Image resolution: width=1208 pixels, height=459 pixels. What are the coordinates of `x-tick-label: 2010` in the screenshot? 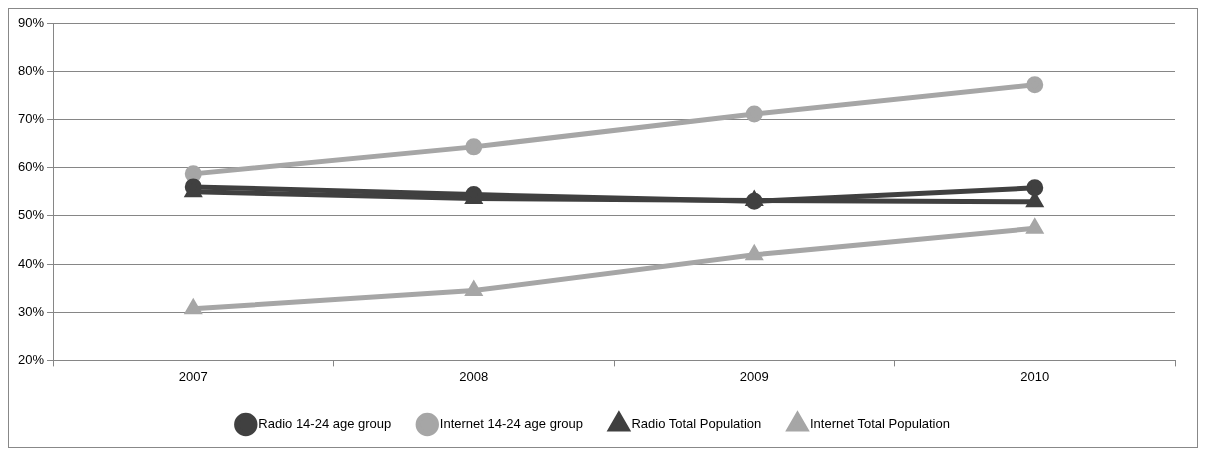 It's located at (1035, 376).